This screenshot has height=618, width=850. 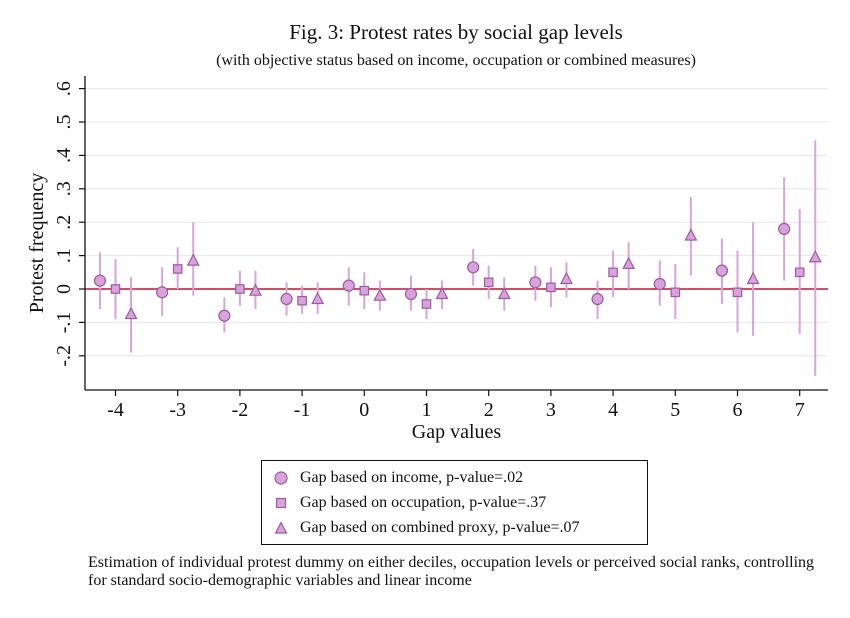 I want to click on triangle-marker-icon, so click(x=281, y=527).